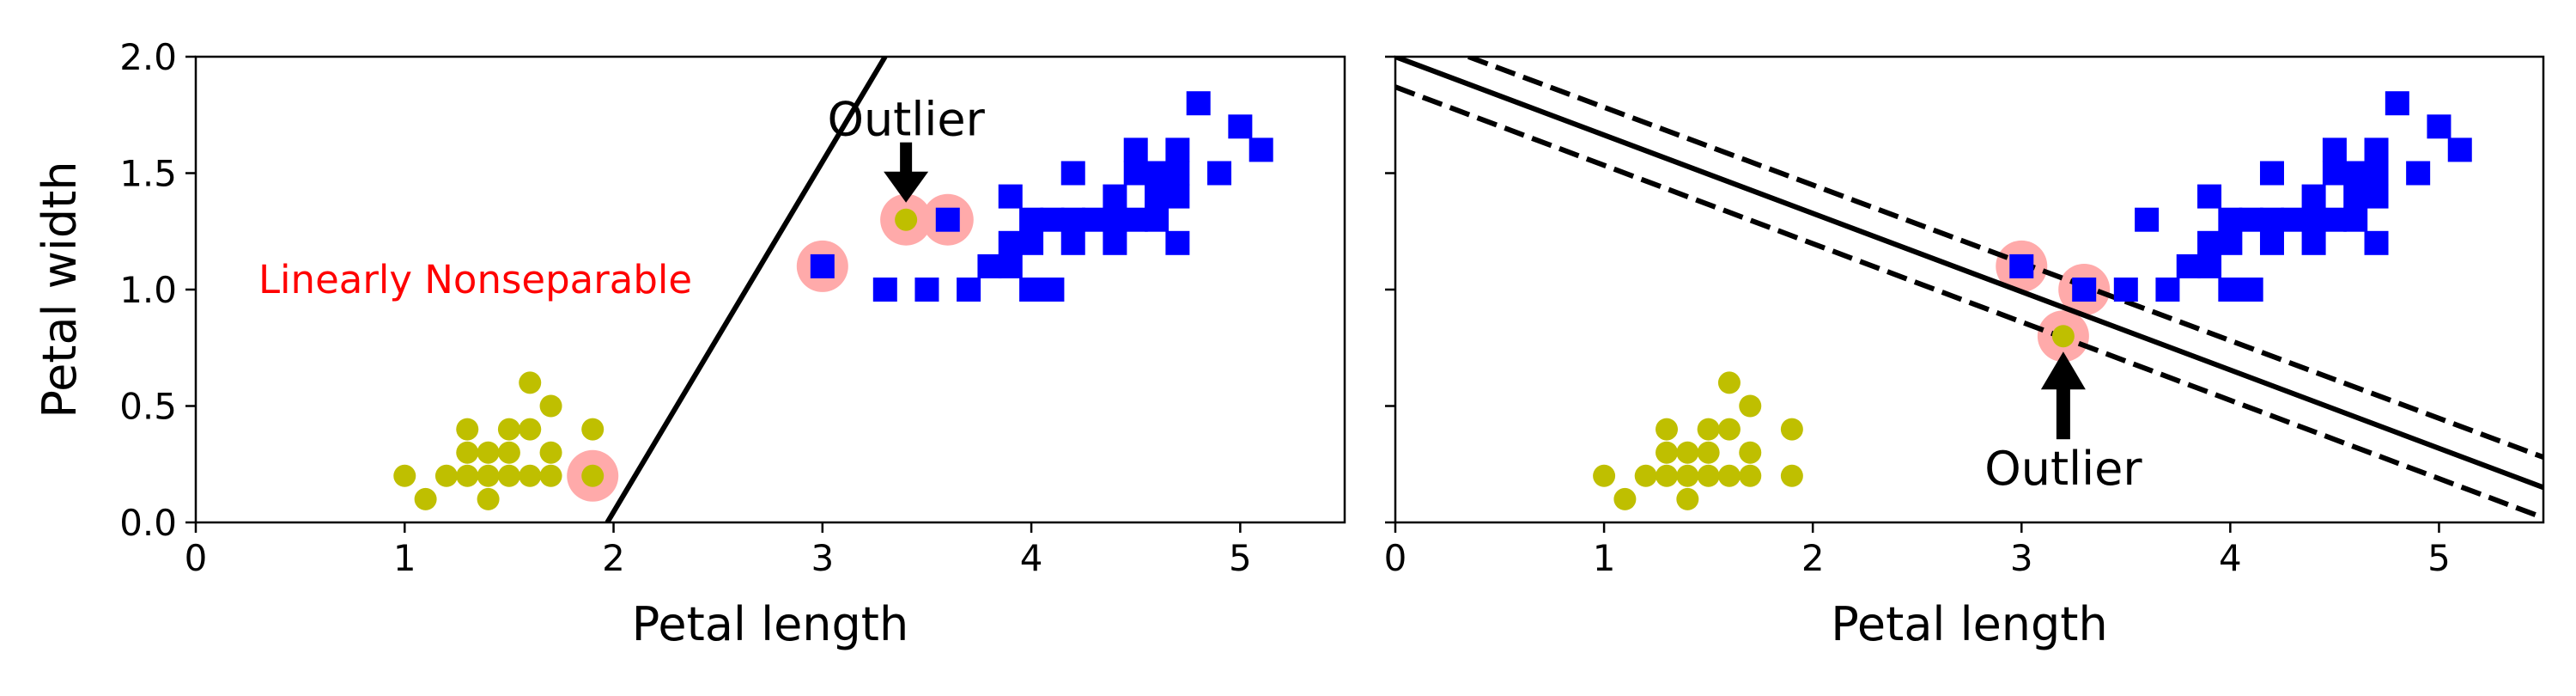 The image size is (2576, 696). I want to click on decision-boundary, so click(746, 289).